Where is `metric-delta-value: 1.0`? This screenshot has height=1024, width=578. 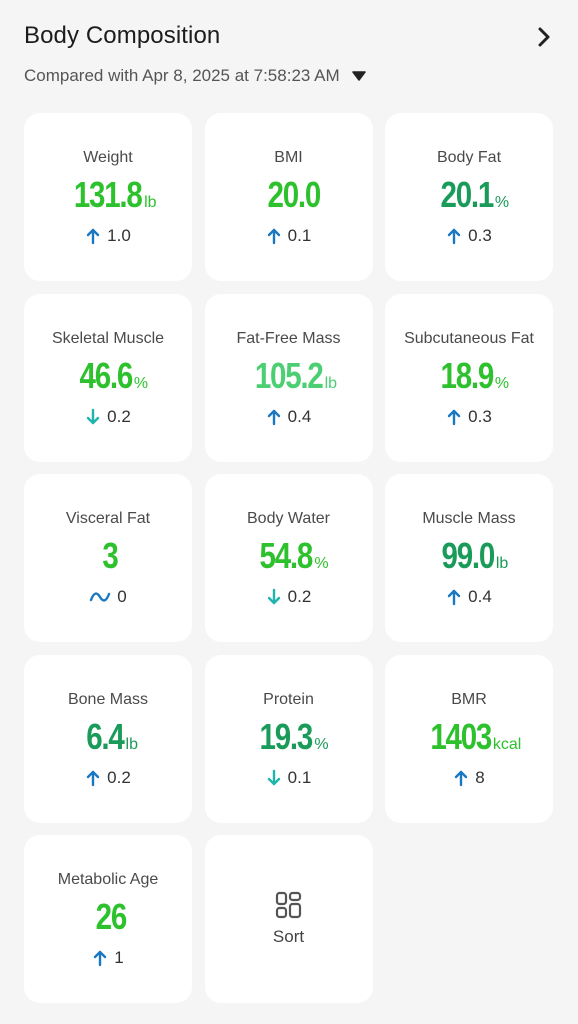
metric-delta-value: 1.0 is located at coordinates (119, 235).